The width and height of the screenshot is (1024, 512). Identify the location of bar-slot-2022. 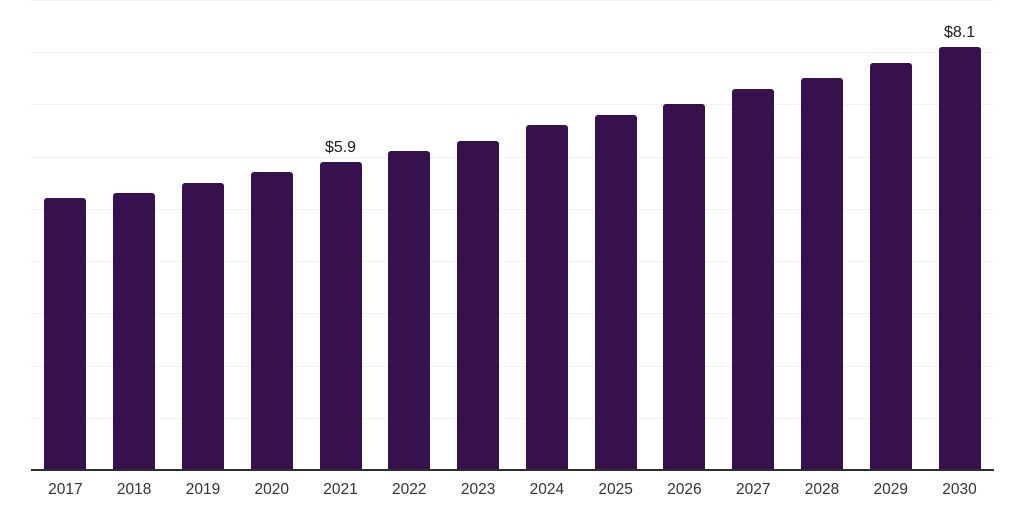
(409, 235).